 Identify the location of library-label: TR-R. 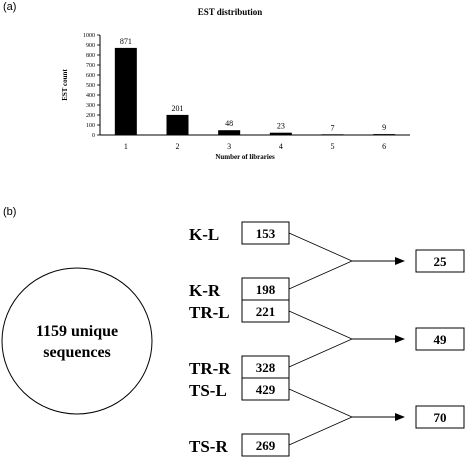
(210, 368).